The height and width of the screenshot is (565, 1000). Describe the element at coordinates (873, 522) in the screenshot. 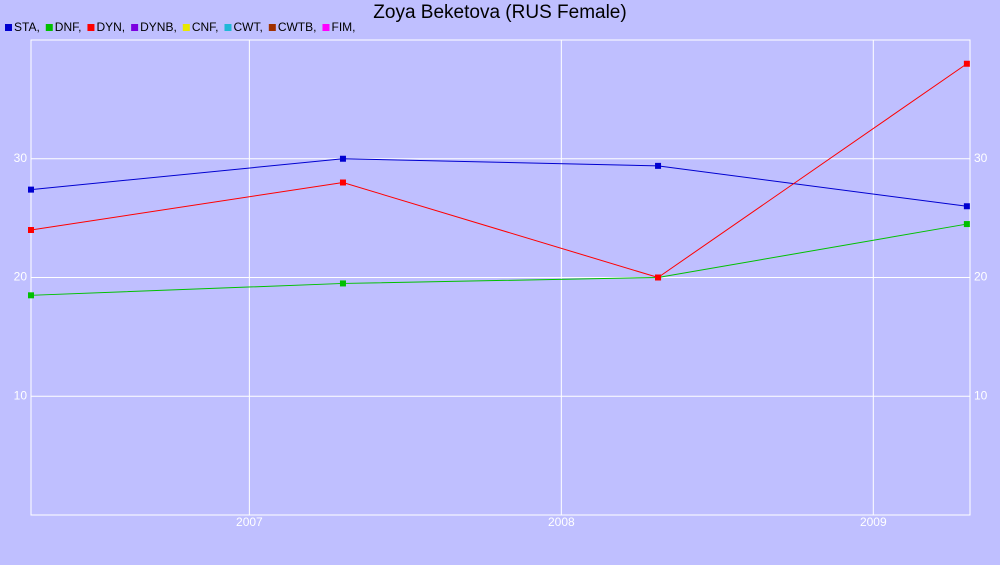

I see `x-tick-label: 2009` at that location.